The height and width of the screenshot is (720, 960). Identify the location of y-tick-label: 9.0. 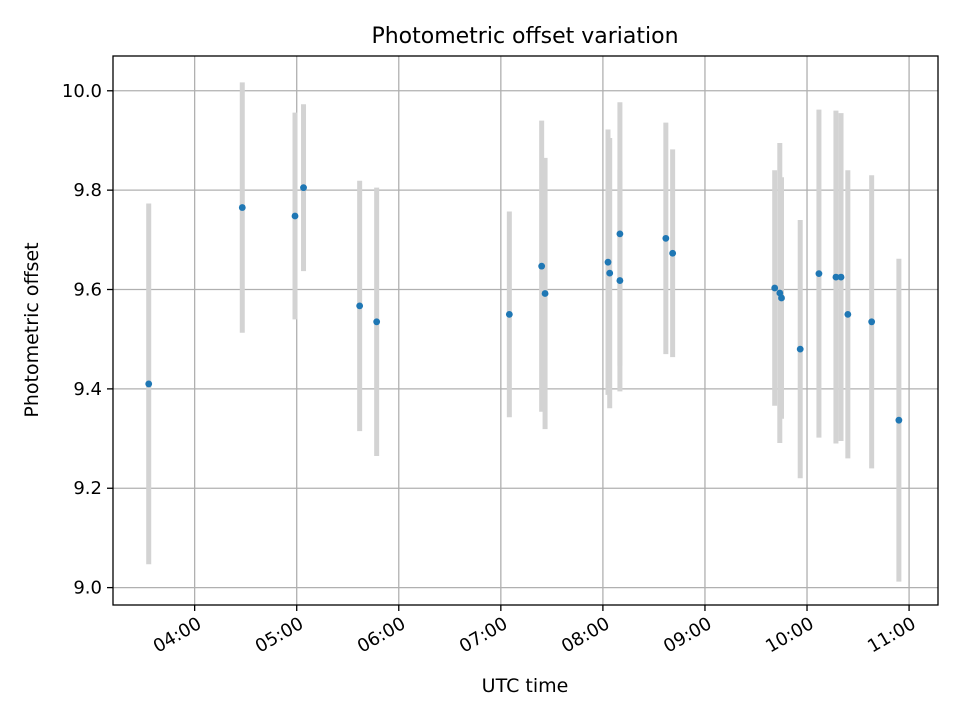
(87, 588).